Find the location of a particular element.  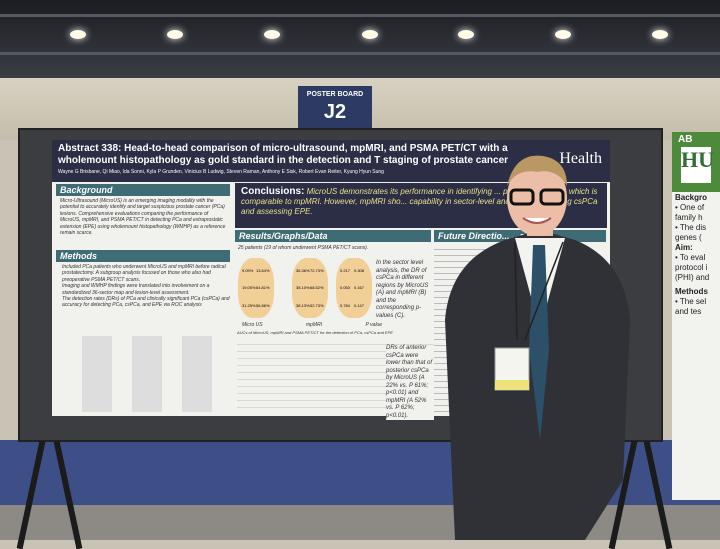

adjacent-line: family h is located at coordinates (689, 217).